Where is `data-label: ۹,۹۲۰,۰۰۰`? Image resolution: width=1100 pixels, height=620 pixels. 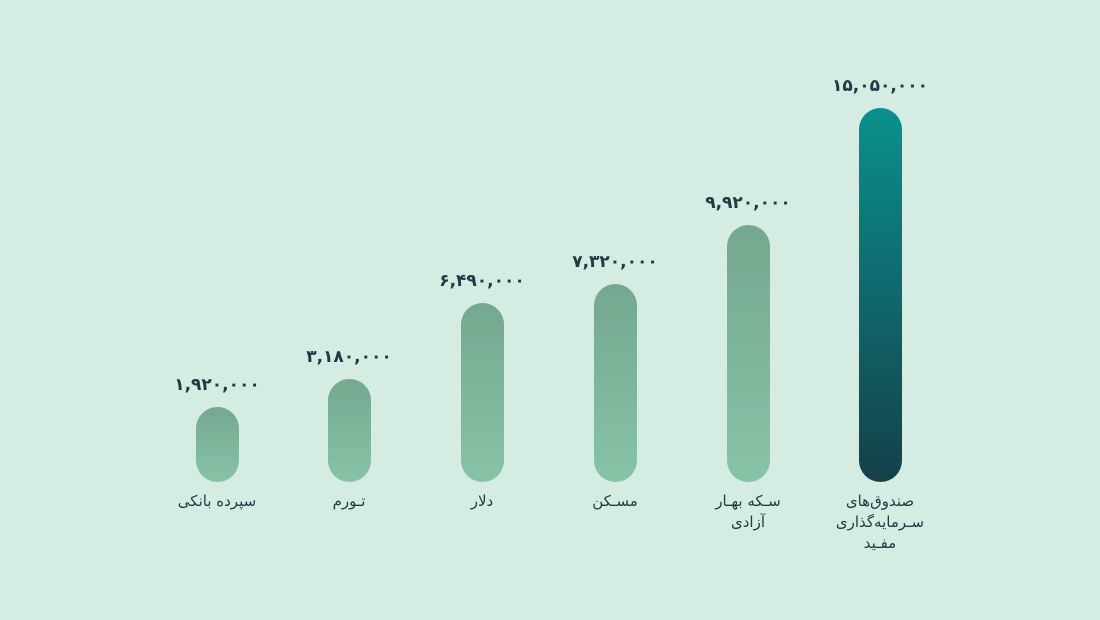
data-label: ۹,۹۲۰,۰۰۰ is located at coordinates (748, 203).